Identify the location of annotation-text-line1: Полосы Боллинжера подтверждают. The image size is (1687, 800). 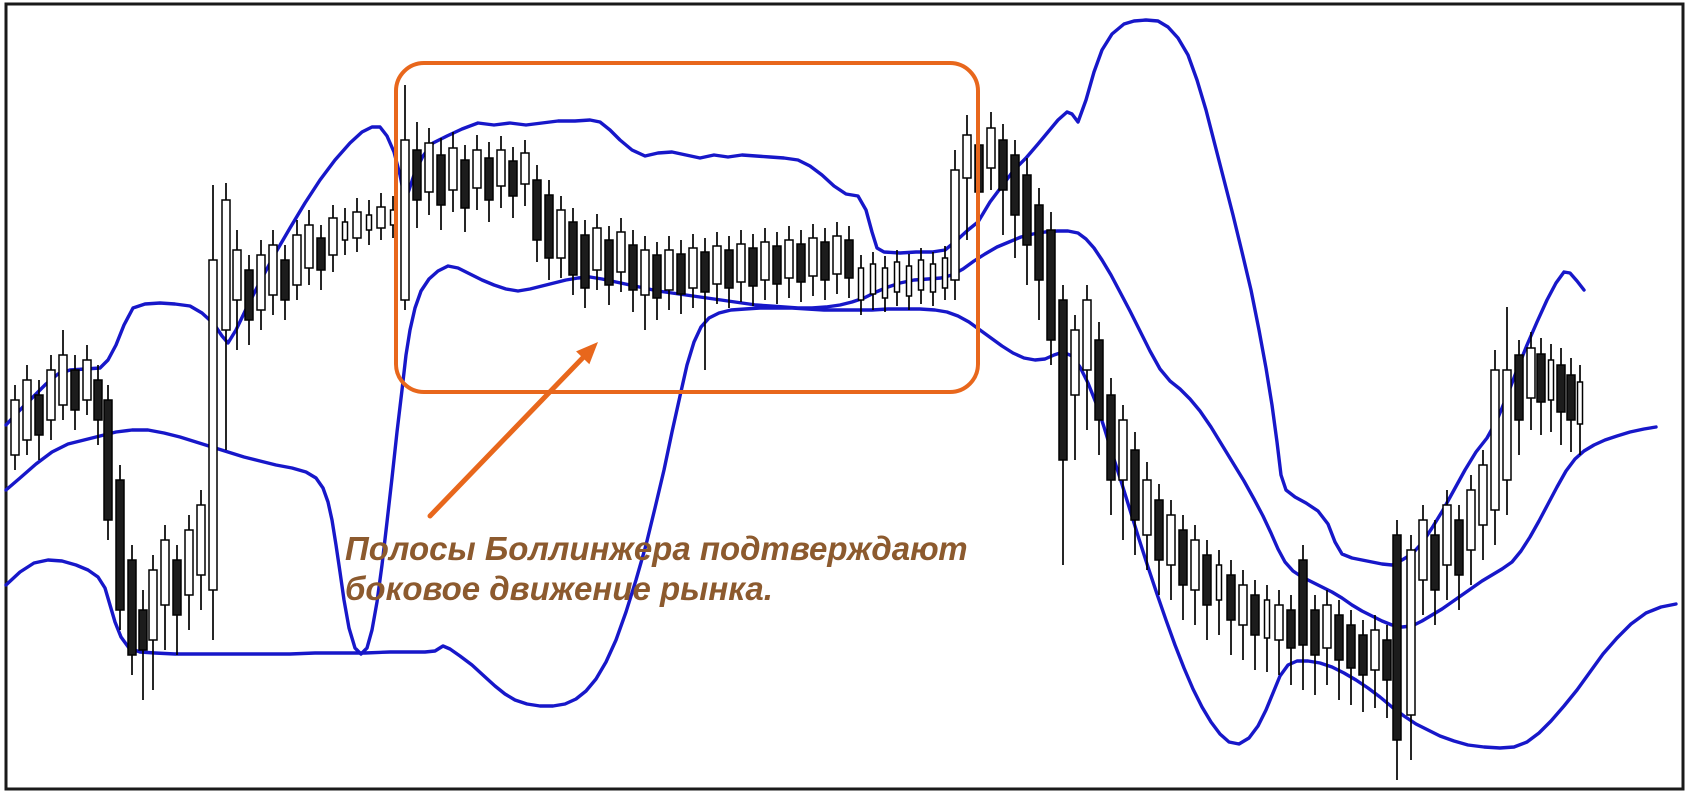
(656, 548).